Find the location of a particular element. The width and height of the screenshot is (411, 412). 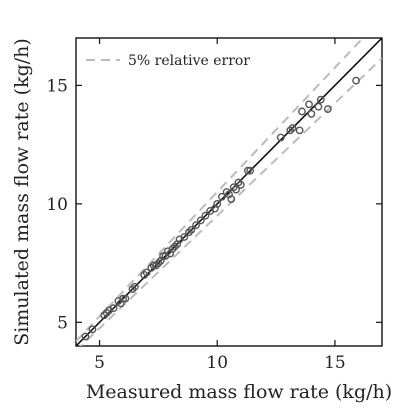

y-tick-label: 15 is located at coordinates (57, 86).